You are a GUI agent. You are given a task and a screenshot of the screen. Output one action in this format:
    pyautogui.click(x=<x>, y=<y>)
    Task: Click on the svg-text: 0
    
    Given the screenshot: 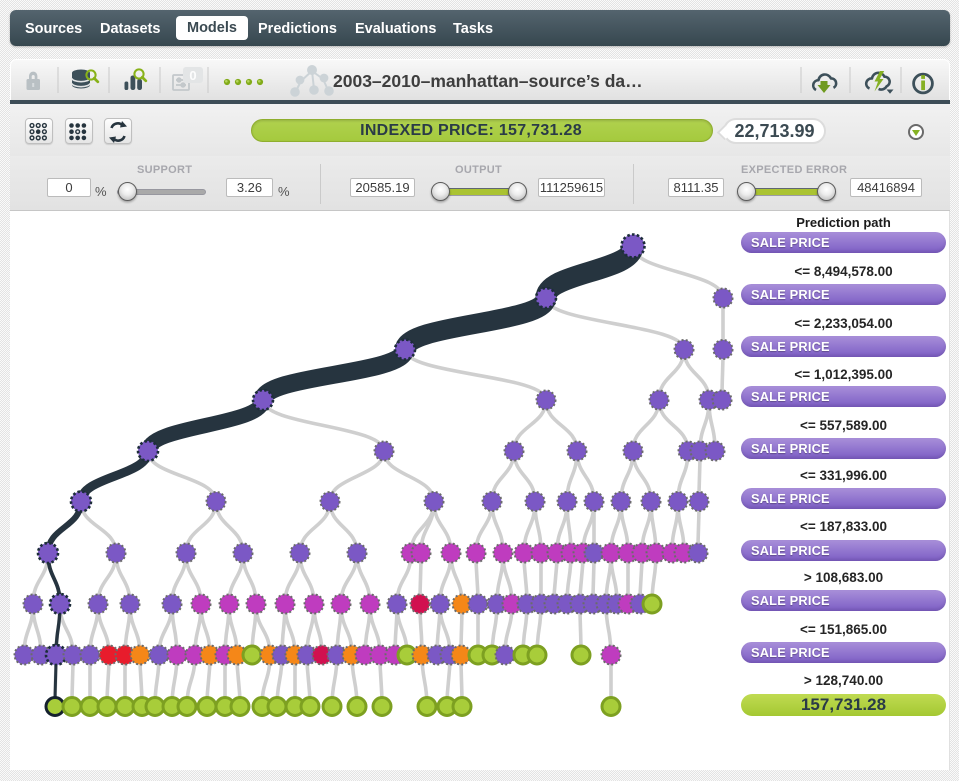 What is the action you would take?
    pyautogui.click(x=192, y=75)
    